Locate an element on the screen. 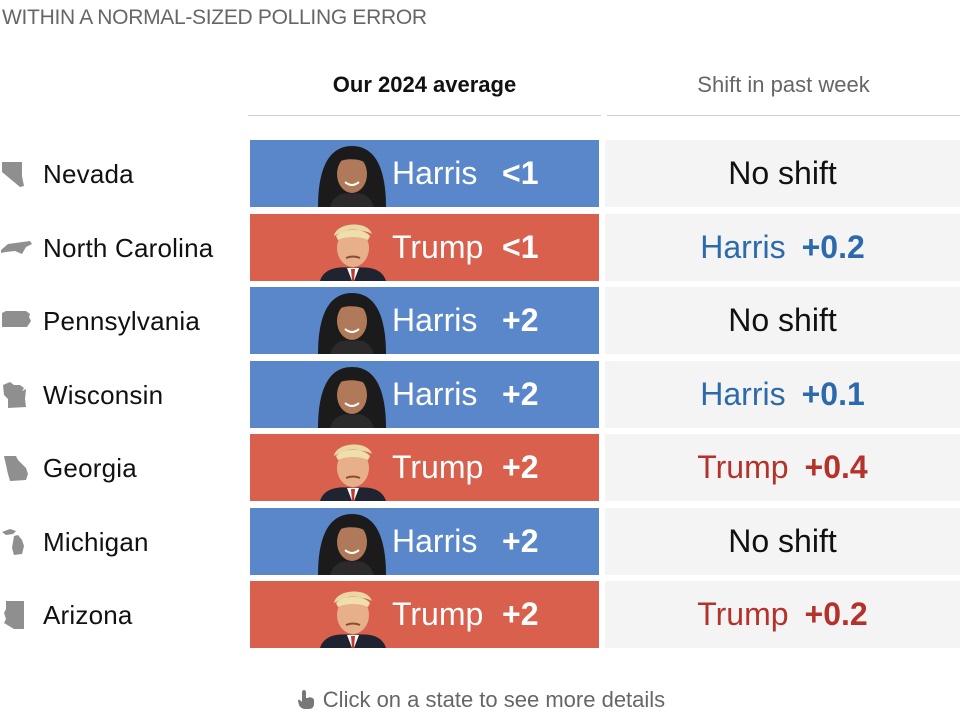 The image size is (960, 715). state-row-wisconsin: Wisconsin Harris +2 Harris +0.1 is located at coordinates (480, 395).